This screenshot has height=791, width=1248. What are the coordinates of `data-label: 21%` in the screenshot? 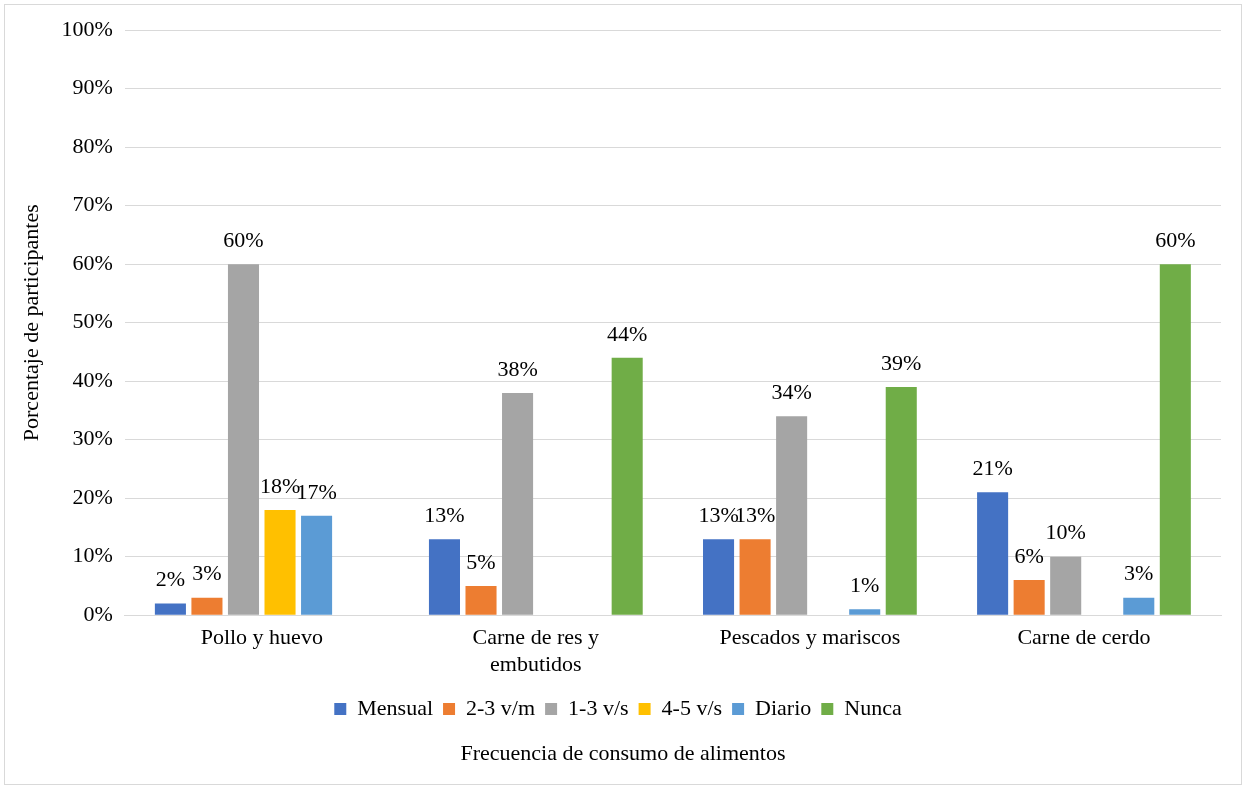 It's located at (992, 468).